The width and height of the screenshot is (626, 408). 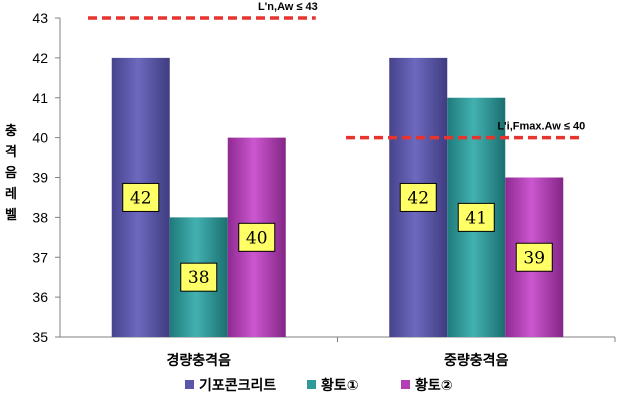 I want to click on y-axis-label-char: 격, so click(x=11, y=152).